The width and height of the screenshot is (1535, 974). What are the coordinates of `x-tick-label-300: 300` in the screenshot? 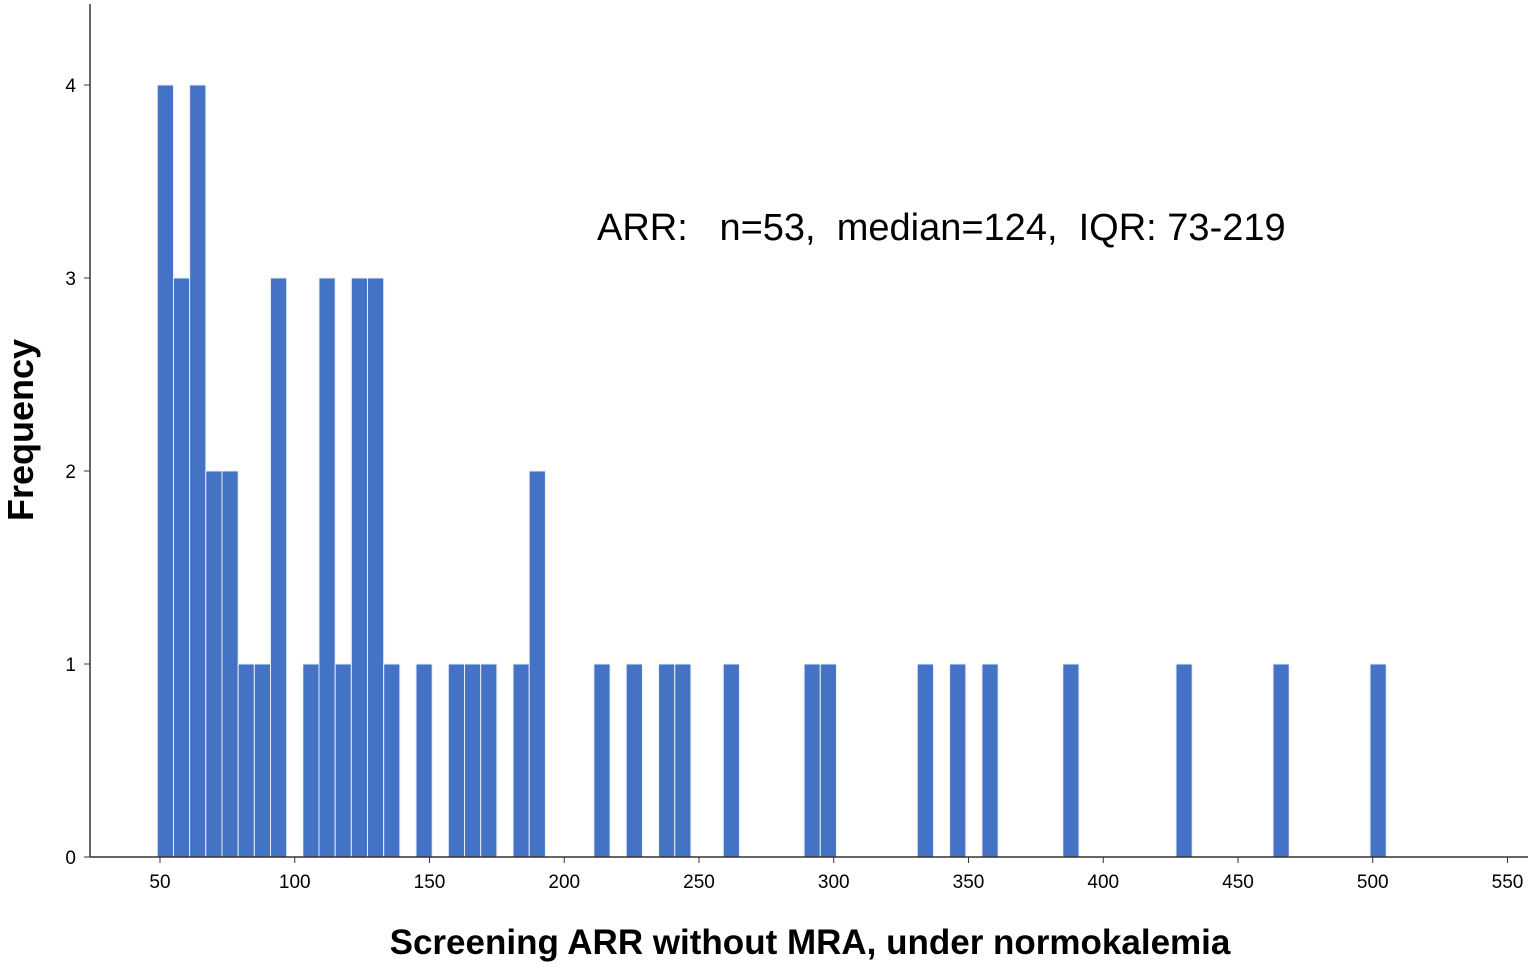 It's located at (834, 882).